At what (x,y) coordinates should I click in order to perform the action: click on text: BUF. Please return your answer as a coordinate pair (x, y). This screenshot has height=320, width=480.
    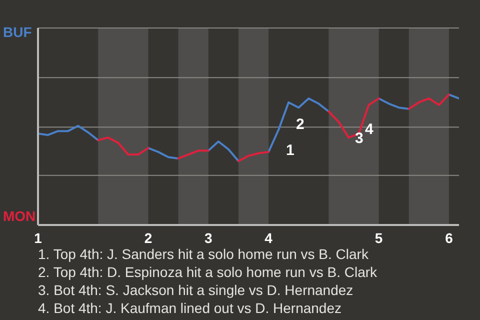
    Looking at the image, I should click on (17, 32).